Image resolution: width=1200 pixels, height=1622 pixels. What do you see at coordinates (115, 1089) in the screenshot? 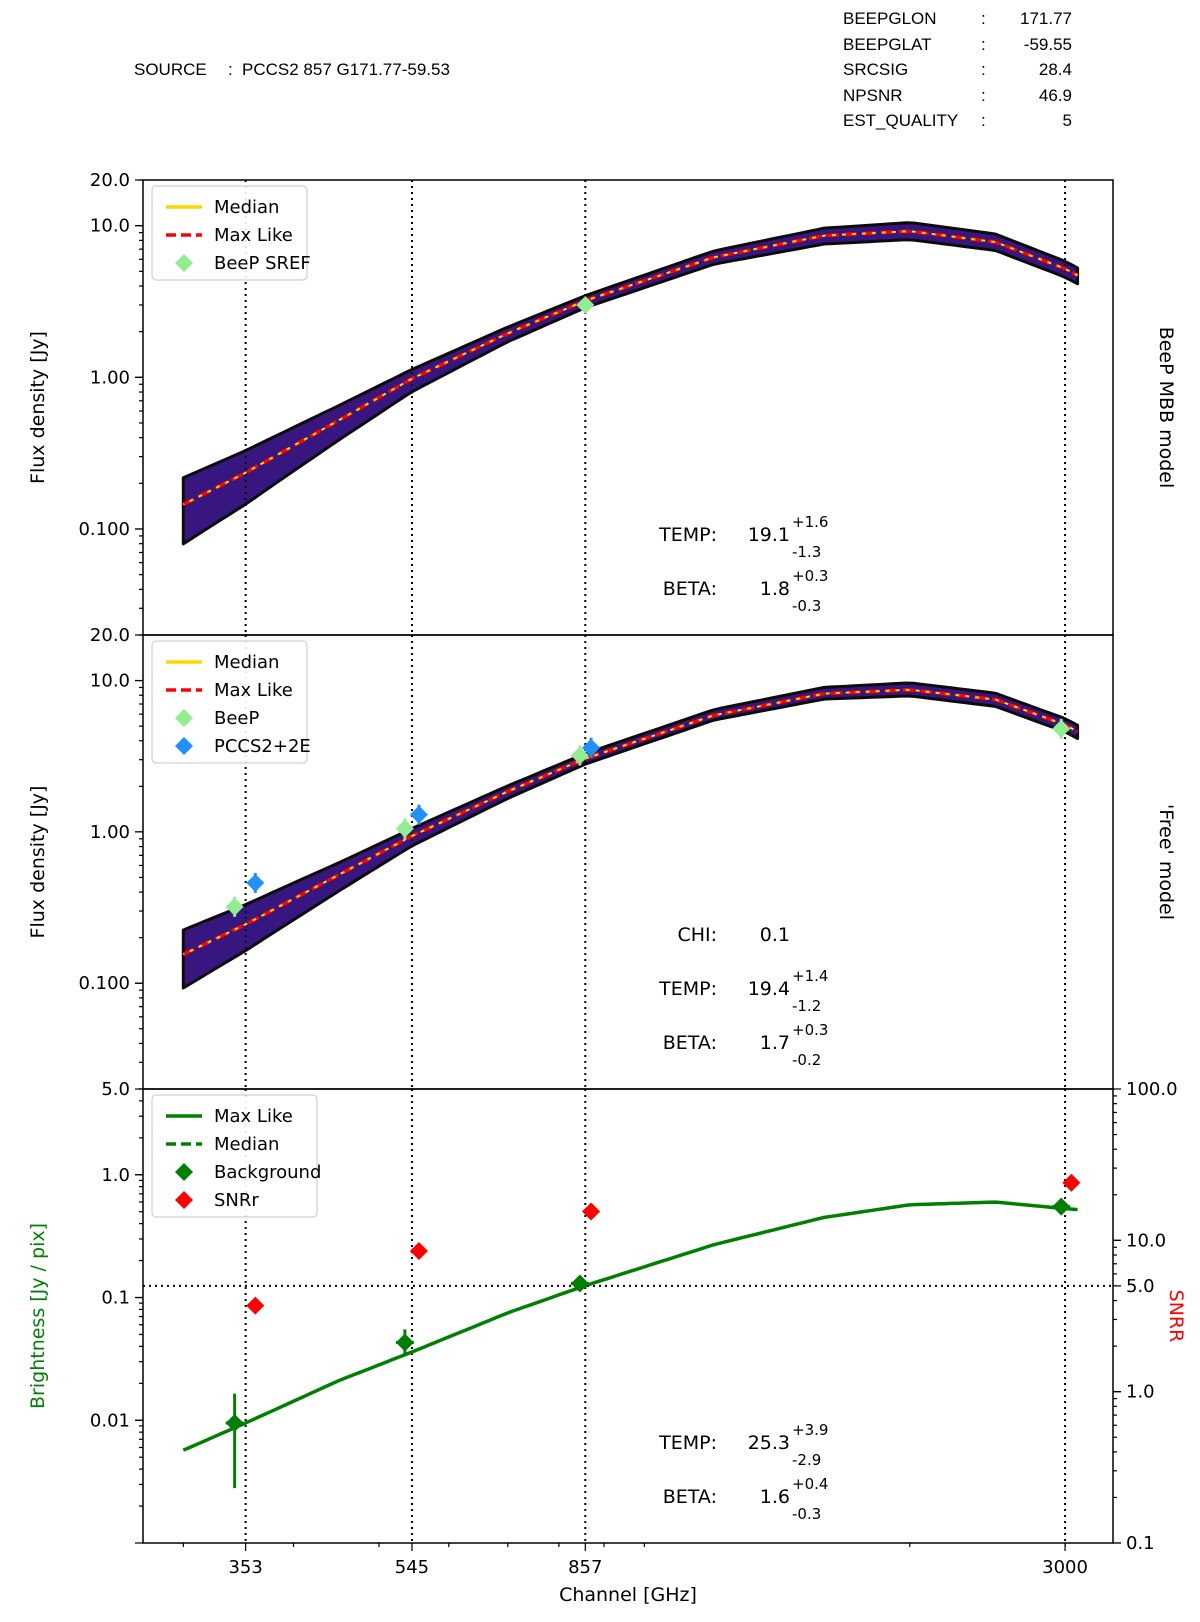
I see `y-tick-label: 5.0` at bounding box center [115, 1089].